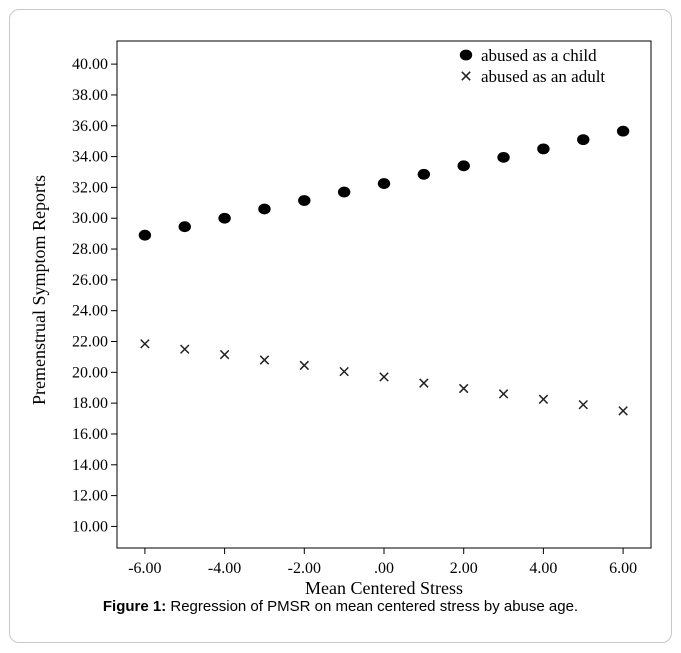  What do you see at coordinates (384, 568) in the screenshot?
I see `x-tick-label: .00` at bounding box center [384, 568].